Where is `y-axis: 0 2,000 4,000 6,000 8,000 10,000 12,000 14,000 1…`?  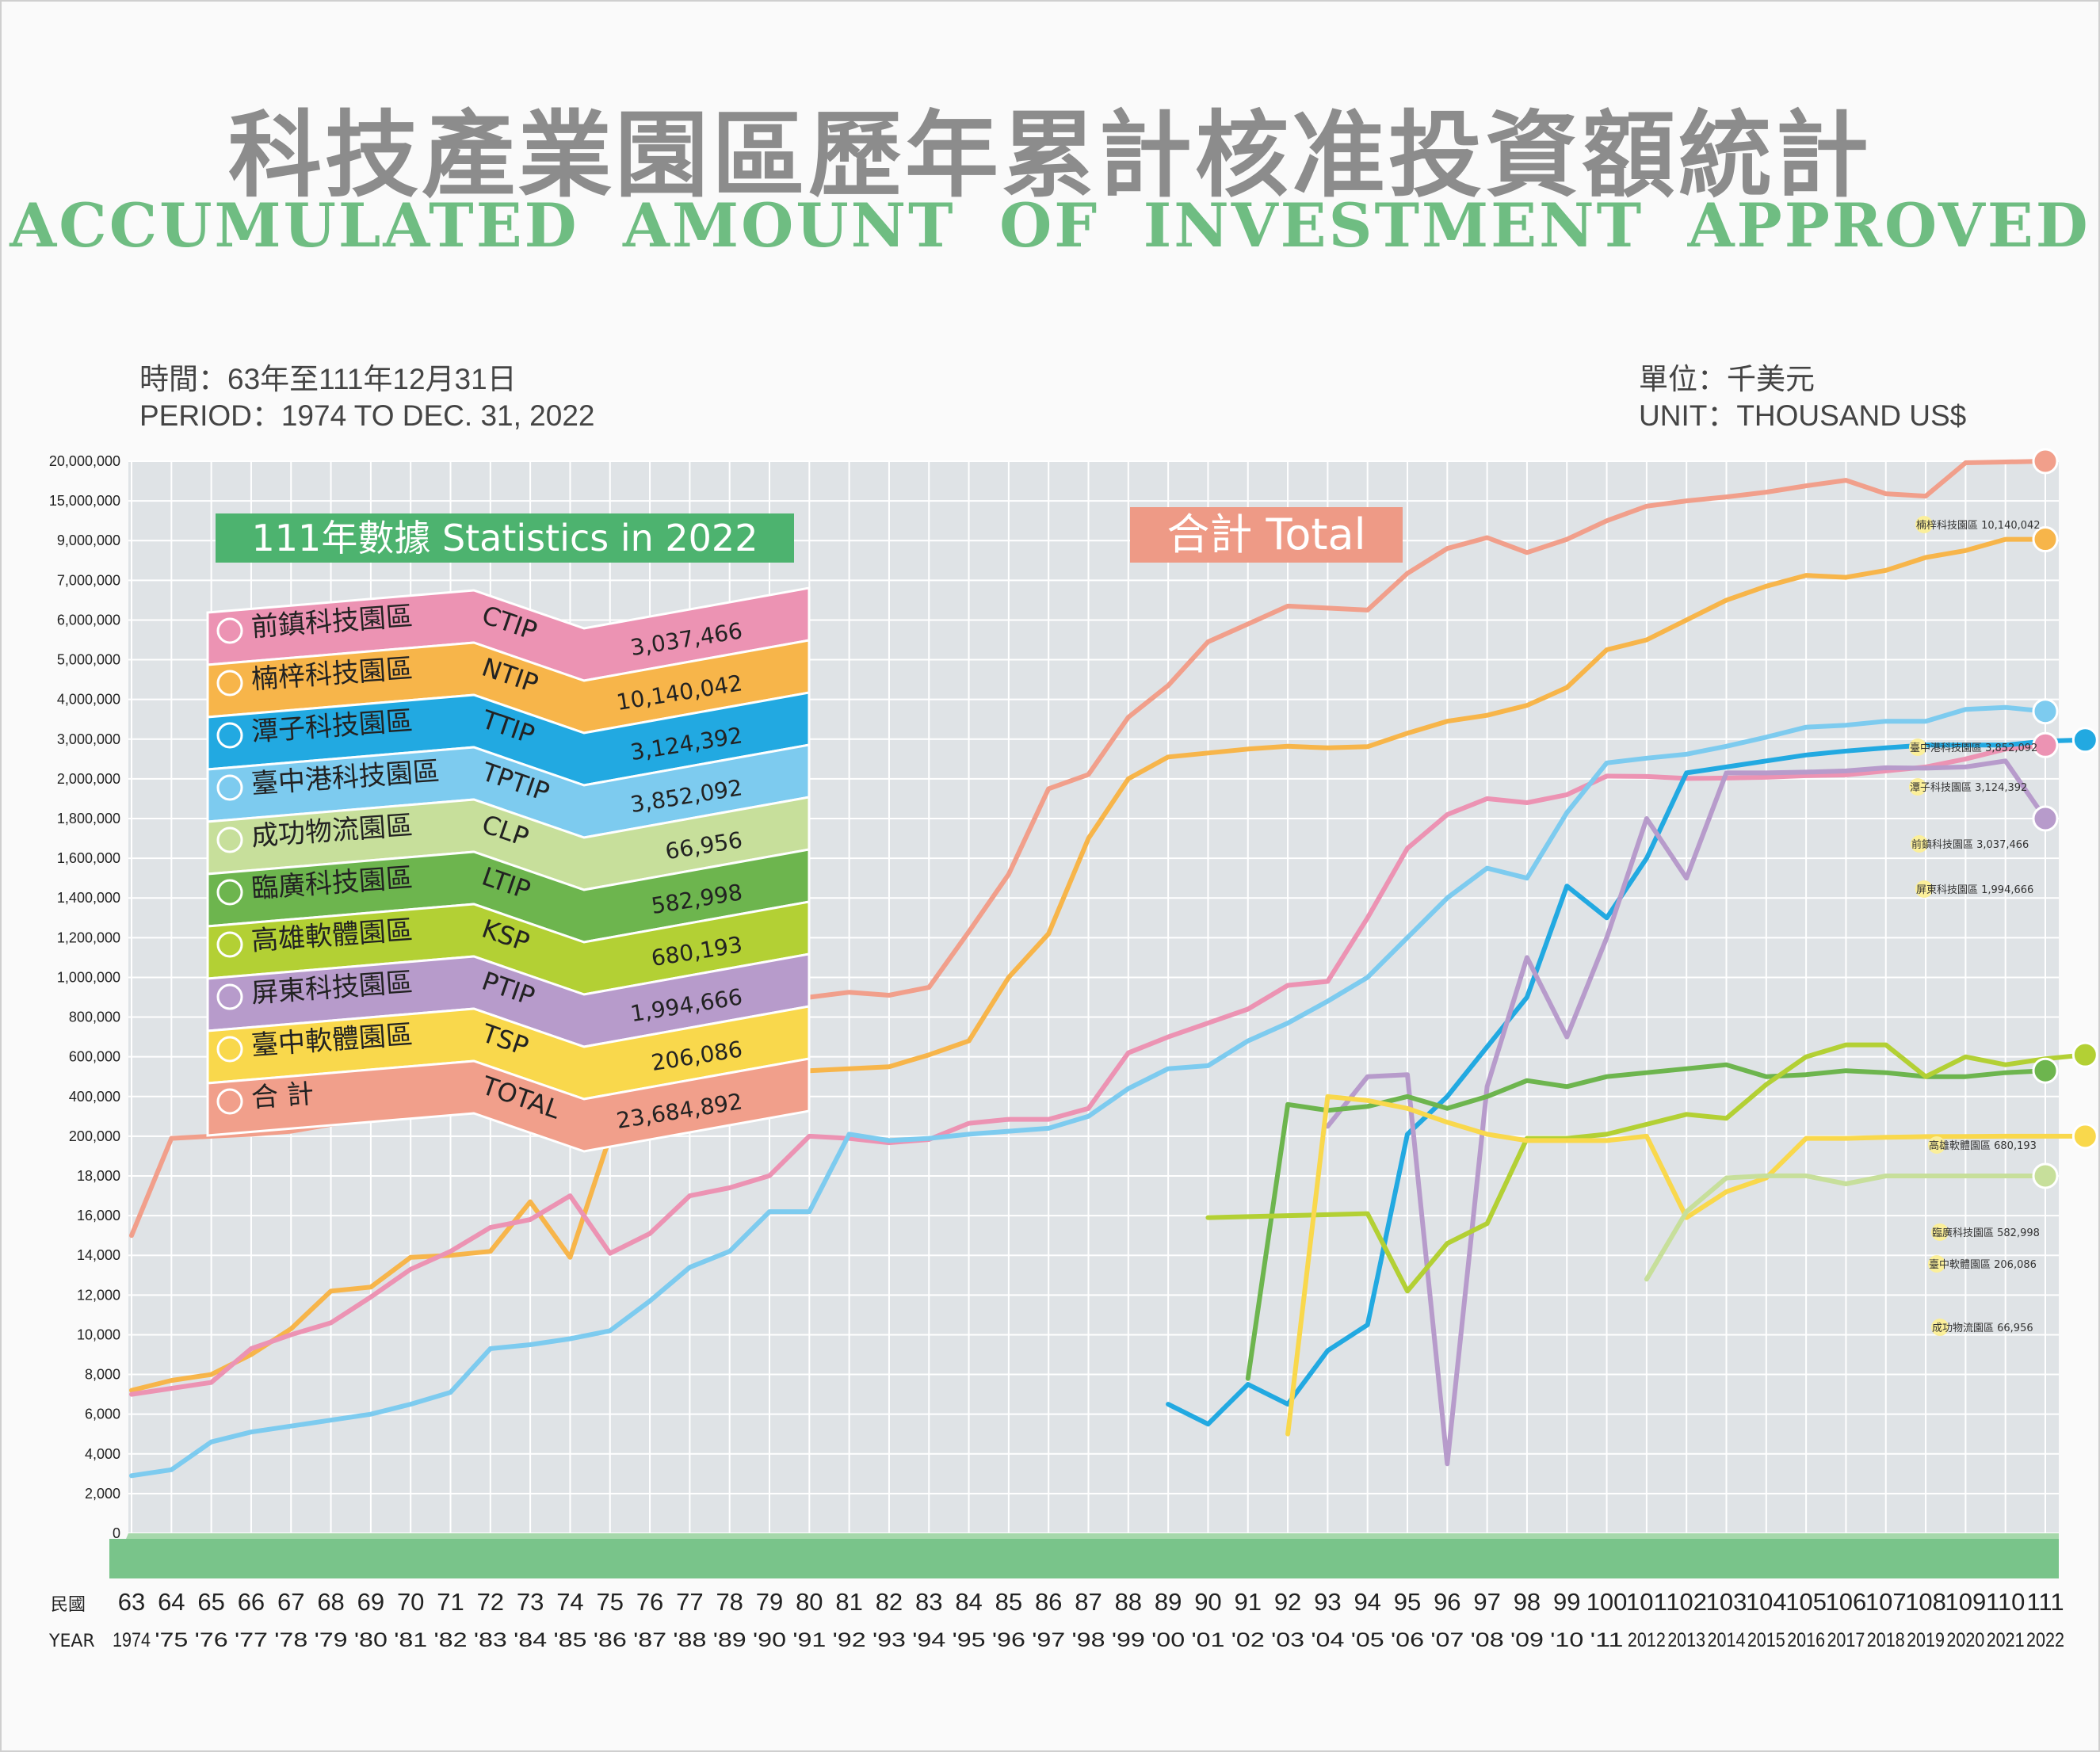 y-axis: 0 2,000 4,000 6,000 8,000 10,000 12,000 14,000 1… is located at coordinates (84, 997).